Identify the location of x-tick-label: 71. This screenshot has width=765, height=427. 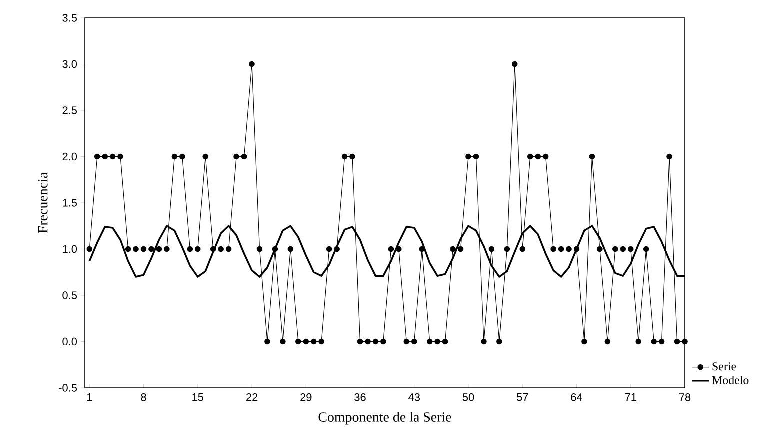
(630, 398).